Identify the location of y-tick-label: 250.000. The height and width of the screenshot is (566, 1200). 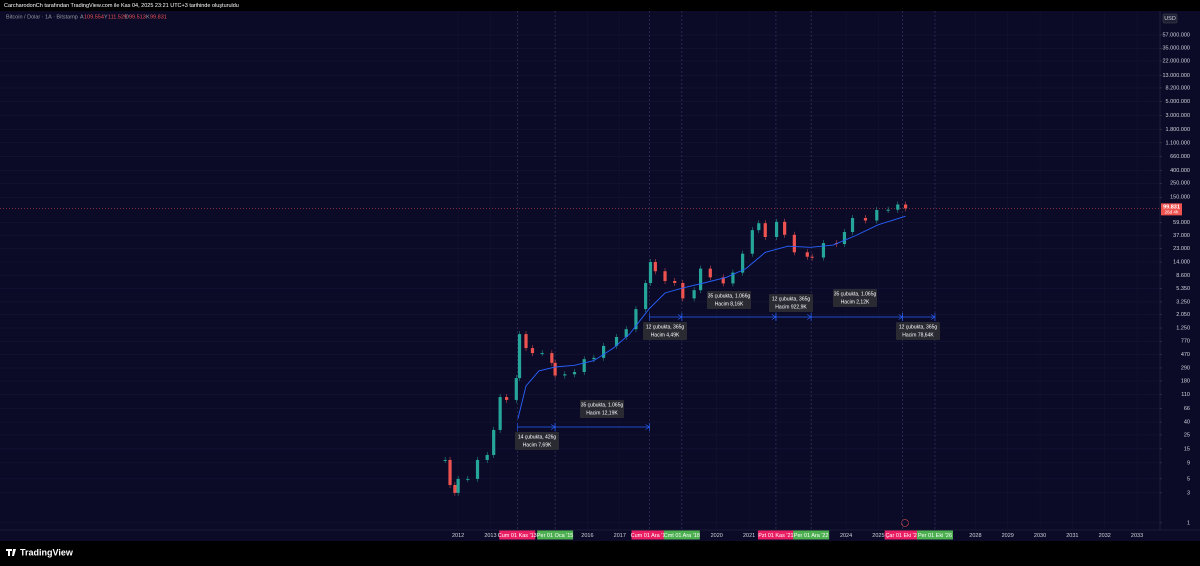
(1180, 184).